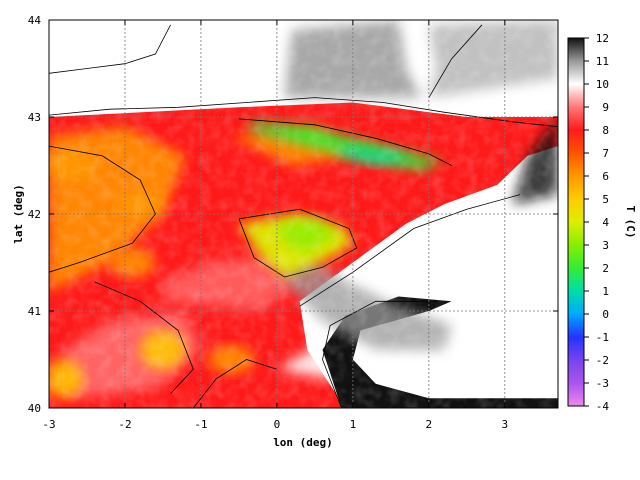  Describe the element at coordinates (602, 38) in the screenshot. I see `colorbar-tick-label: 12` at that location.